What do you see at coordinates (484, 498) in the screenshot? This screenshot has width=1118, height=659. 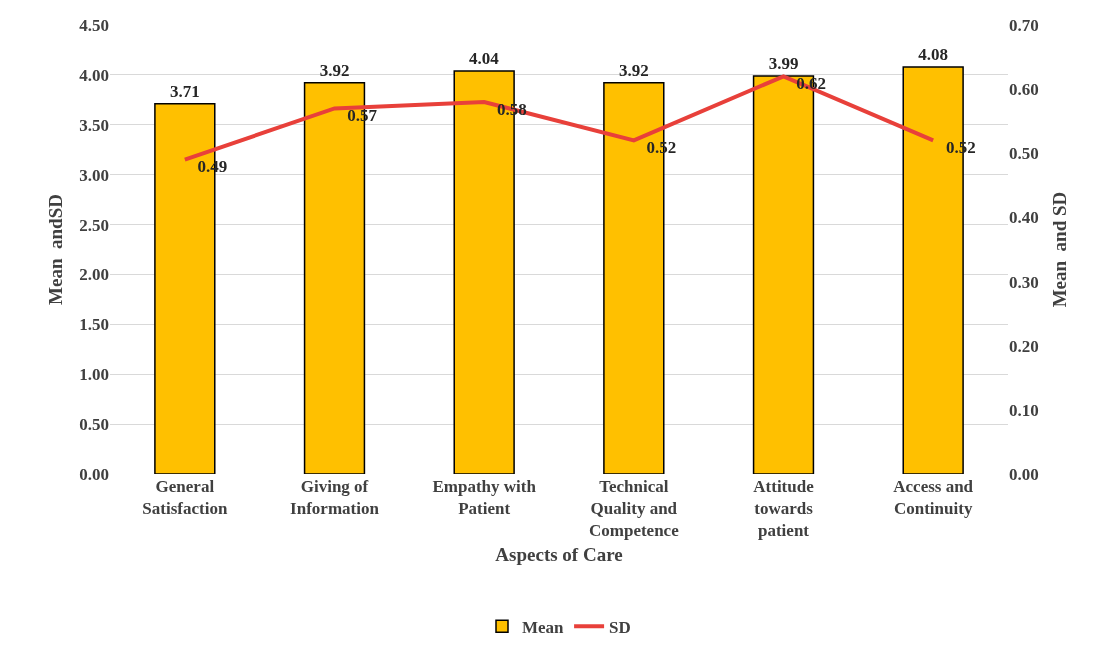 I see `x-tick-label: Empathy with Patient` at bounding box center [484, 498].